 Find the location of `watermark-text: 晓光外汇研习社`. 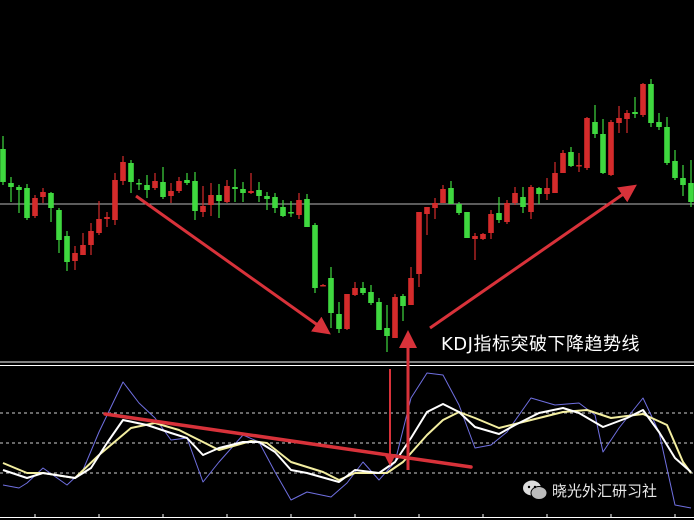

watermark-text: 晓光外汇研习社 is located at coordinates (605, 490).